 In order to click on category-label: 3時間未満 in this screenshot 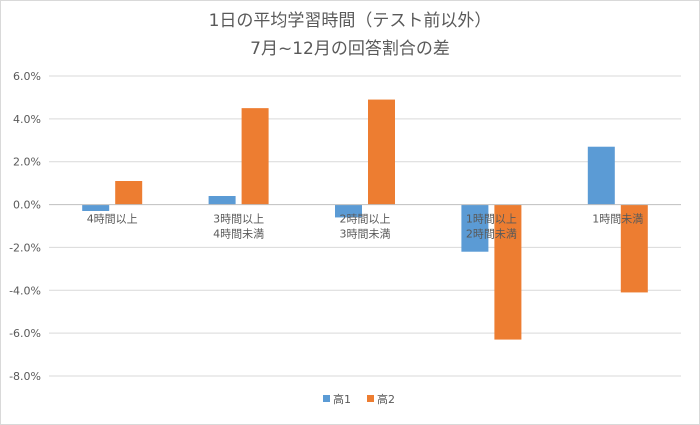, I will do `click(365, 234)`.